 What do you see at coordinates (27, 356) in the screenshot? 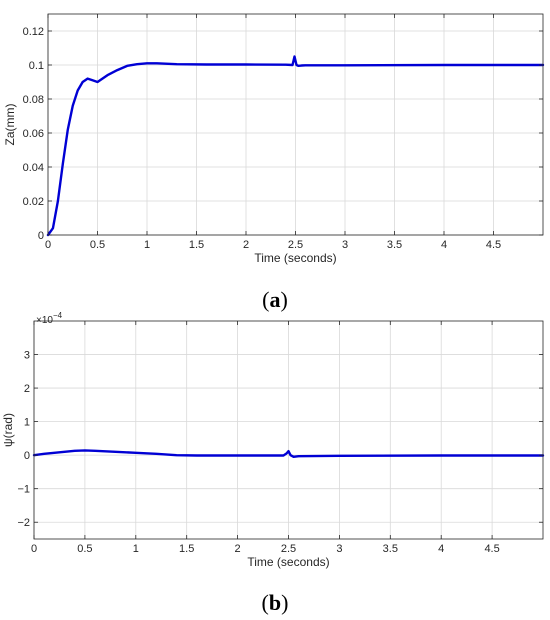
I see `y-tick-label: 3` at bounding box center [27, 356].